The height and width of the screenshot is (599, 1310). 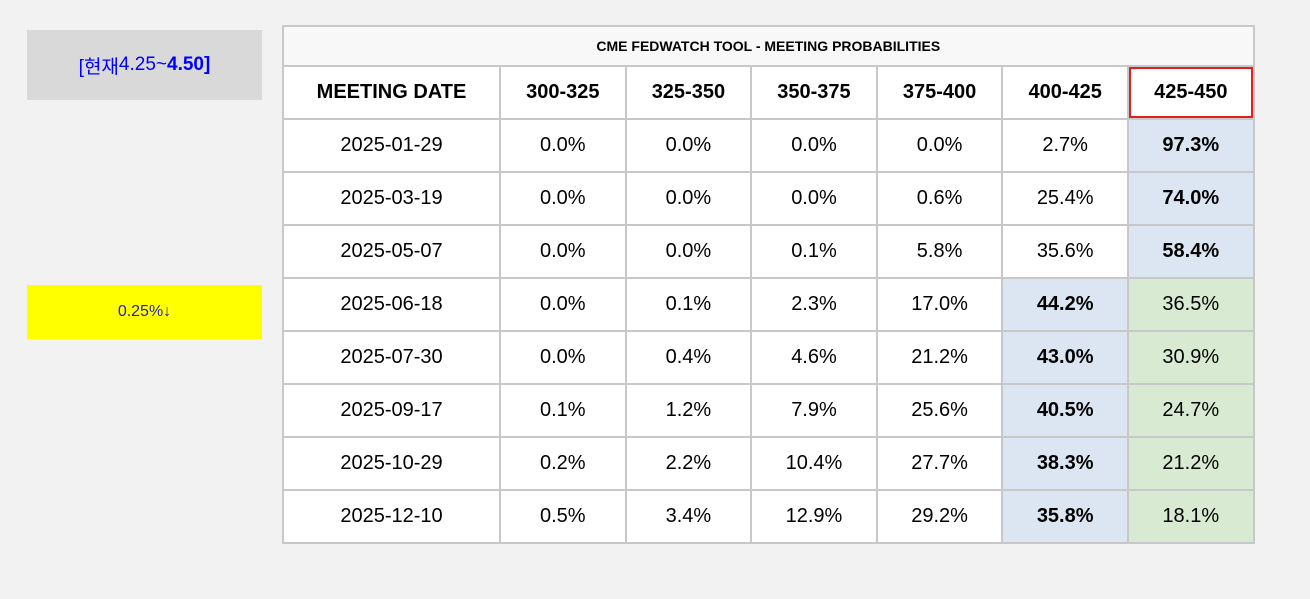 I want to click on probability-cell: 10.4%, so click(x=814, y=463).